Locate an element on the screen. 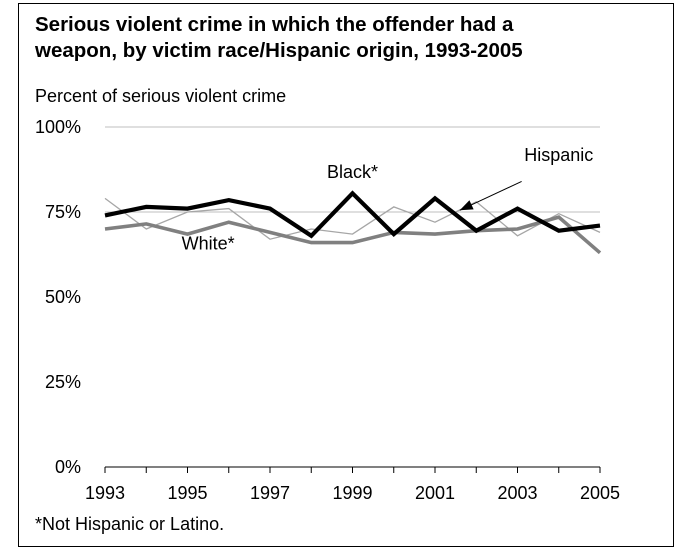  y-axis-label: Percent of serious violent crime is located at coordinates (161, 96).